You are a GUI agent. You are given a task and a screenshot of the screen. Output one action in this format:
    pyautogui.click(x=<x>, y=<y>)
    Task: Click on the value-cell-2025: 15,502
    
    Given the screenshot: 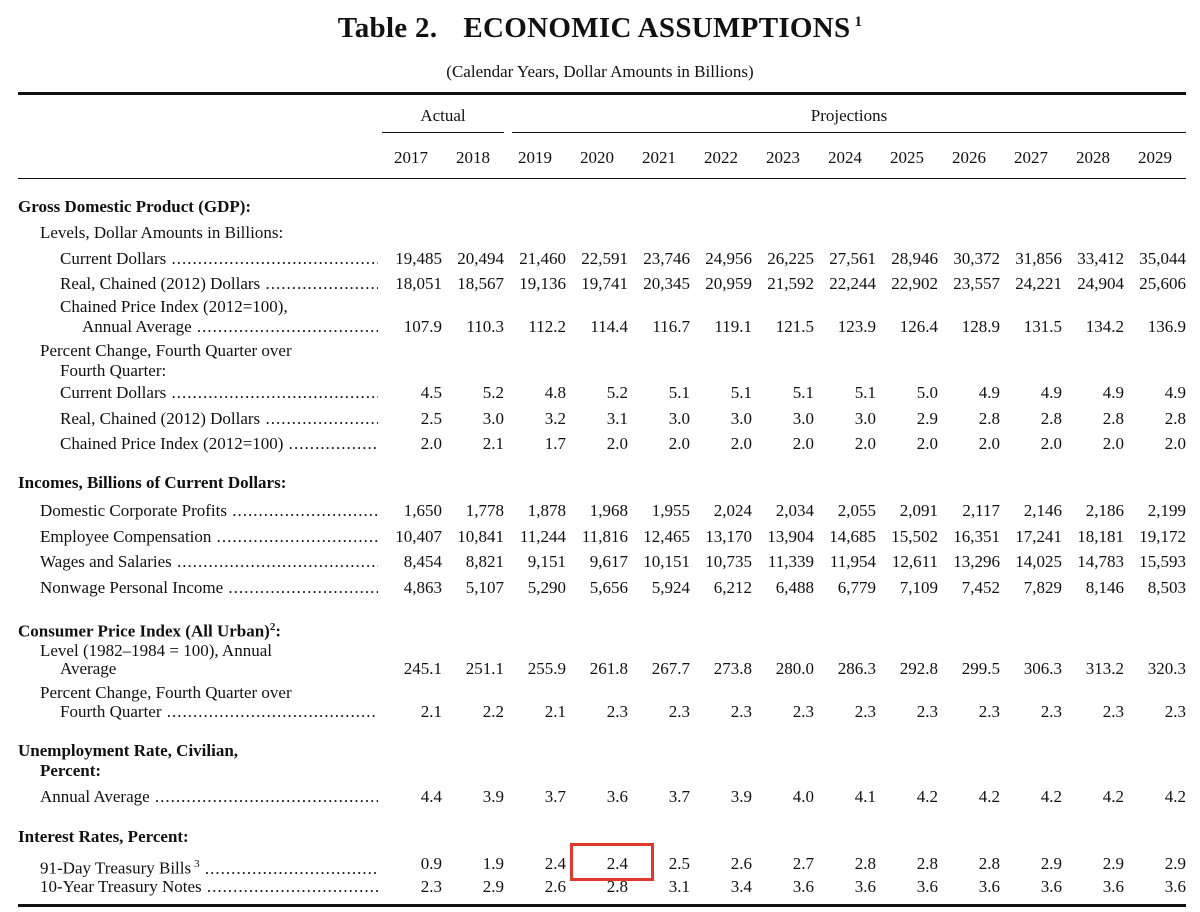 What is the action you would take?
    pyautogui.click(x=914, y=536)
    